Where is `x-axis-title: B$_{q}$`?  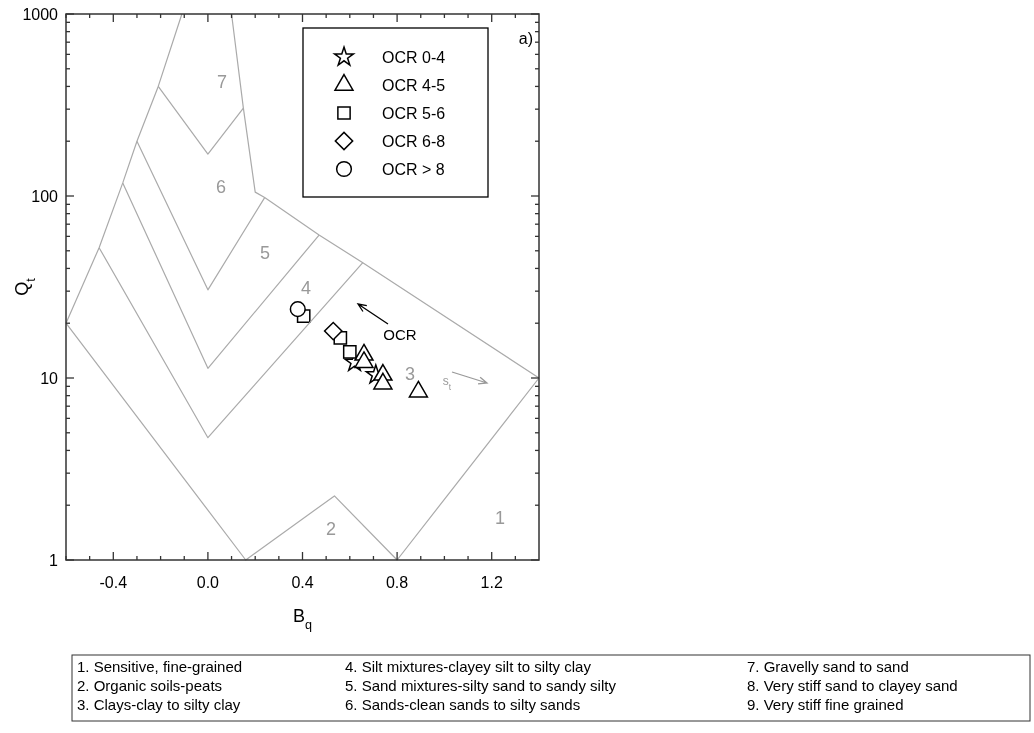 x-axis-title: B$_{q}$ is located at coordinates (302, 619).